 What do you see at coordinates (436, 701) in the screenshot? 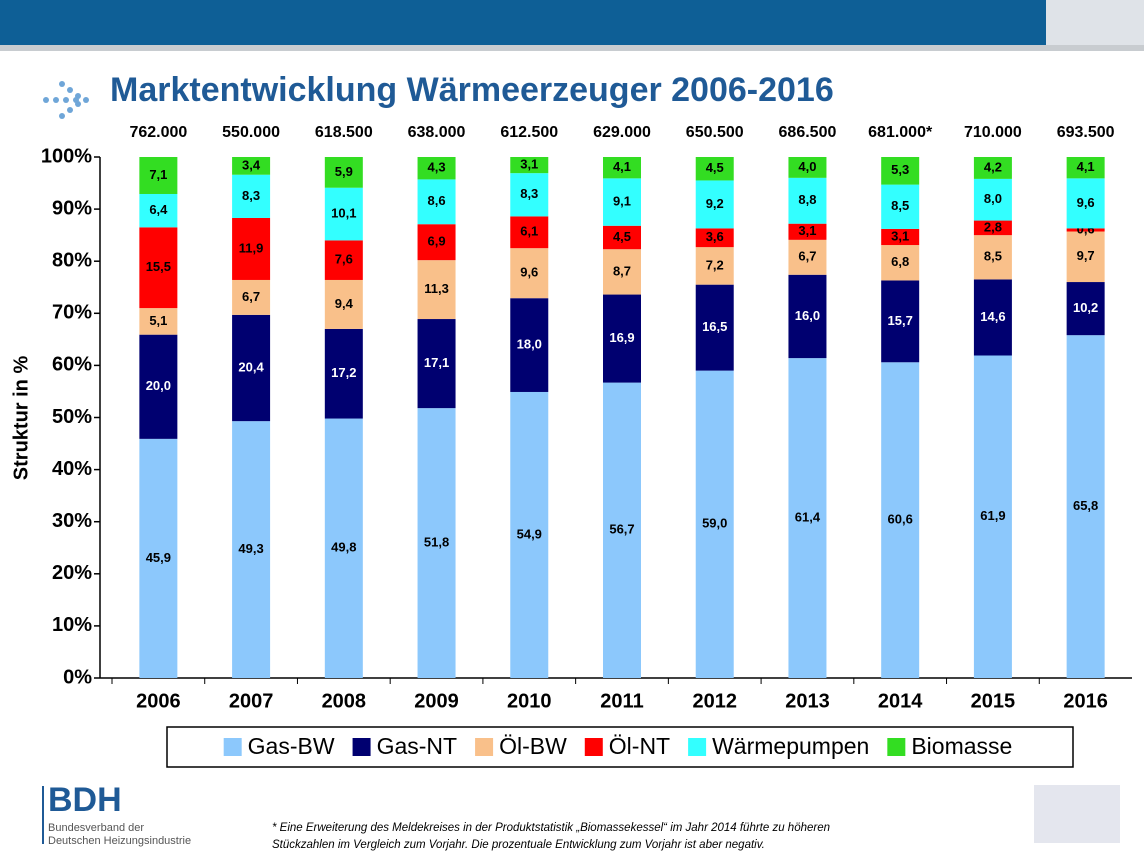
I see `x-tick-label: 2009` at bounding box center [436, 701].